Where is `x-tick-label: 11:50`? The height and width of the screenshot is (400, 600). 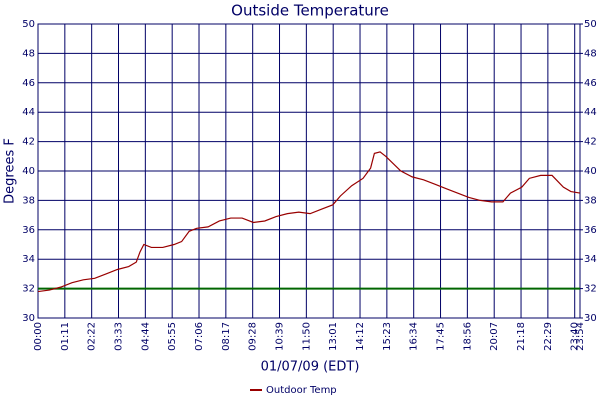
x-tick-label: 11:50 is located at coordinates (306, 336).